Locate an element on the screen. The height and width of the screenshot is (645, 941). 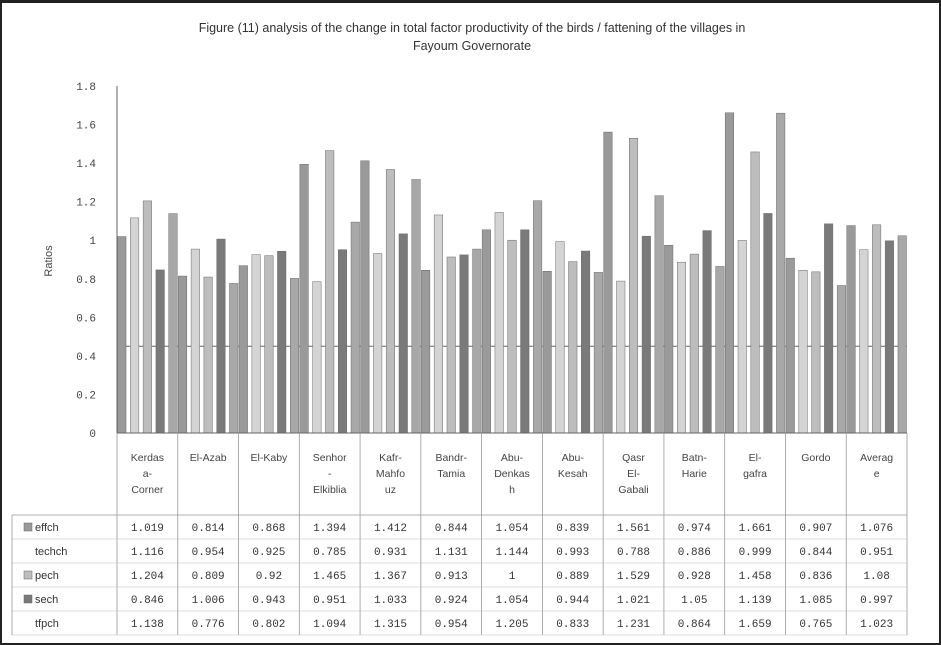
table-value: 1.205 is located at coordinates (511, 625).